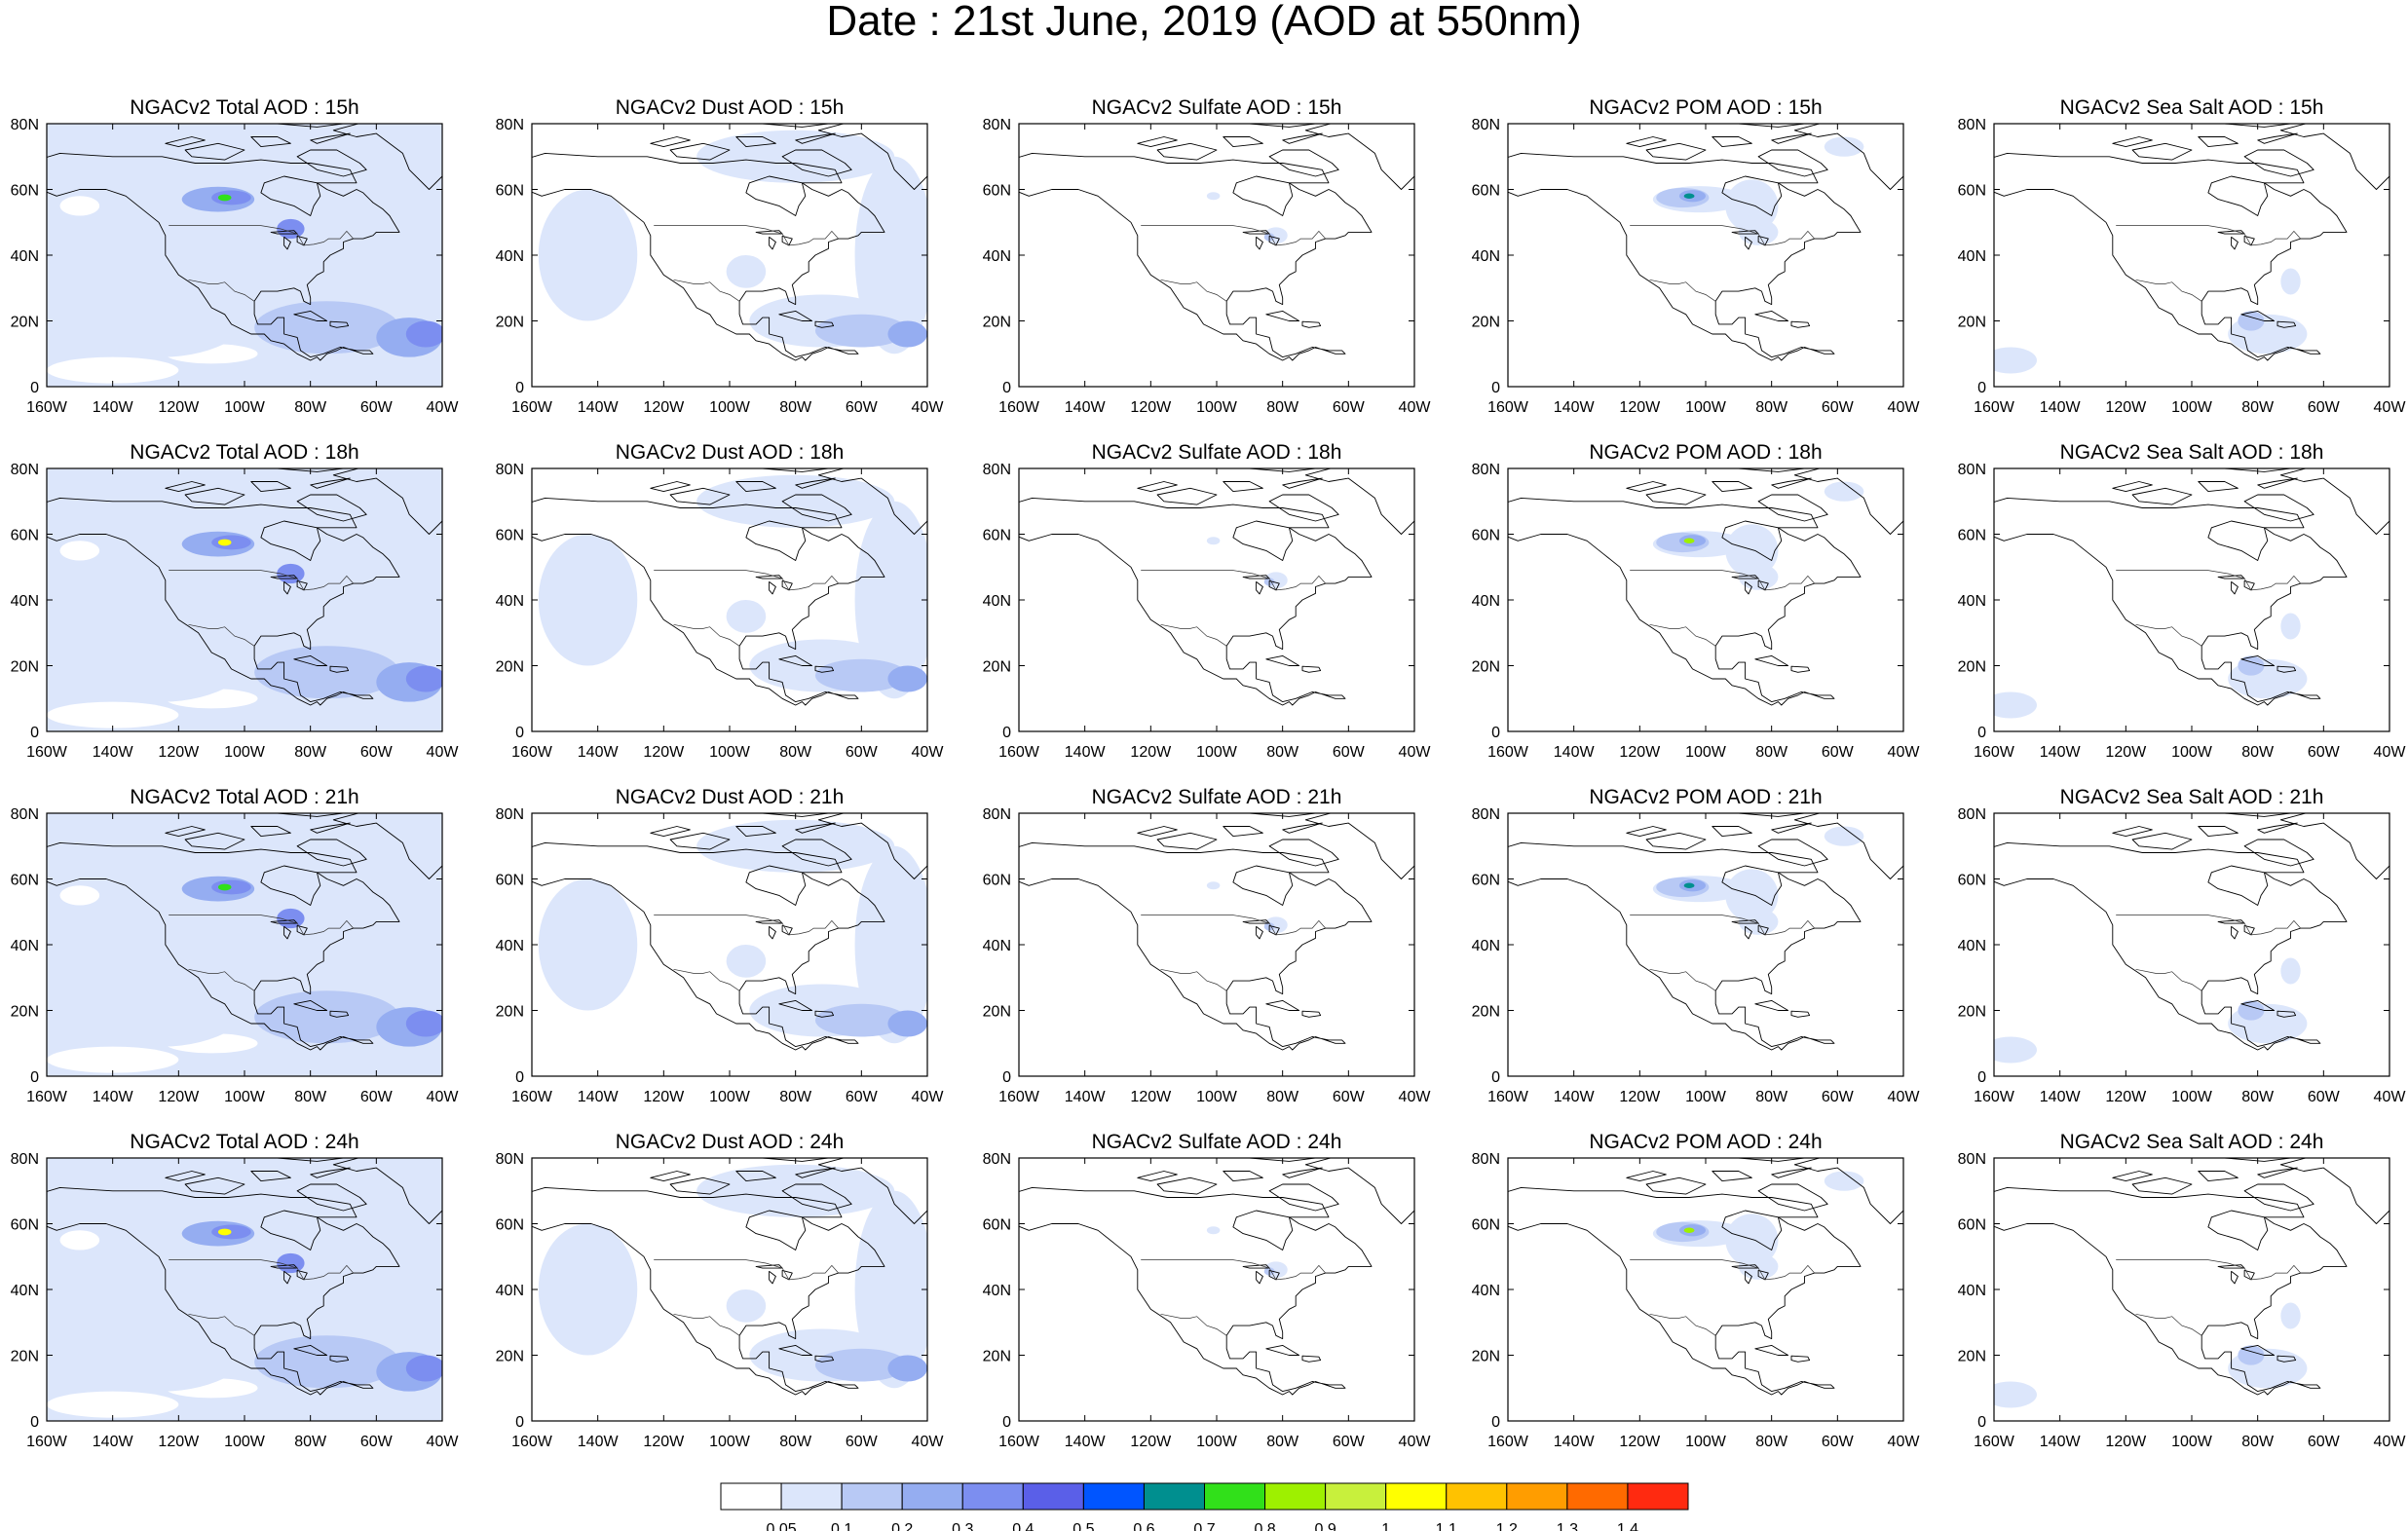  Describe the element at coordinates (1217, 797) in the screenshot. I see `panel-title: NGACv2 Sulfate AOD : 21h` at that location.